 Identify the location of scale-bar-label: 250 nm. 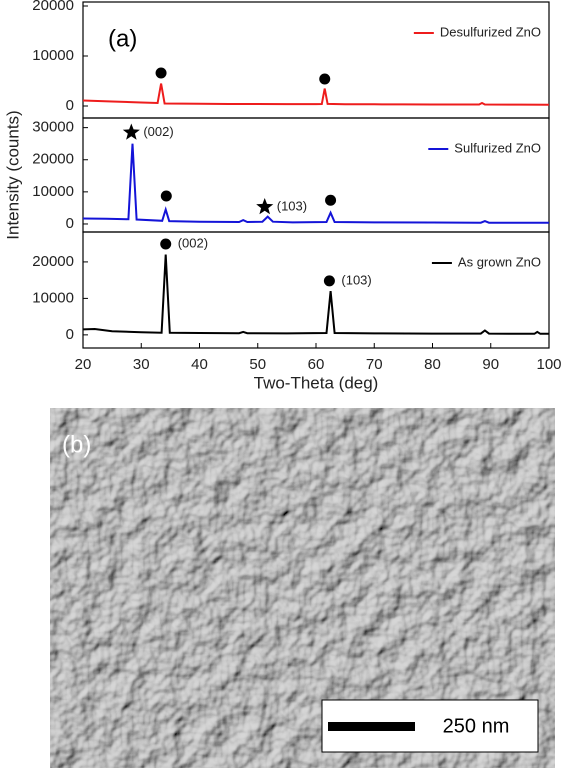
(476, 726).